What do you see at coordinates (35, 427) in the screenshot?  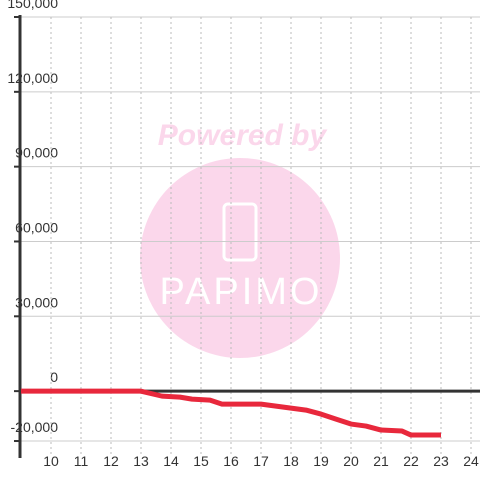 I see `y-tick-label: -20,000` at bounding box center [35, 427].